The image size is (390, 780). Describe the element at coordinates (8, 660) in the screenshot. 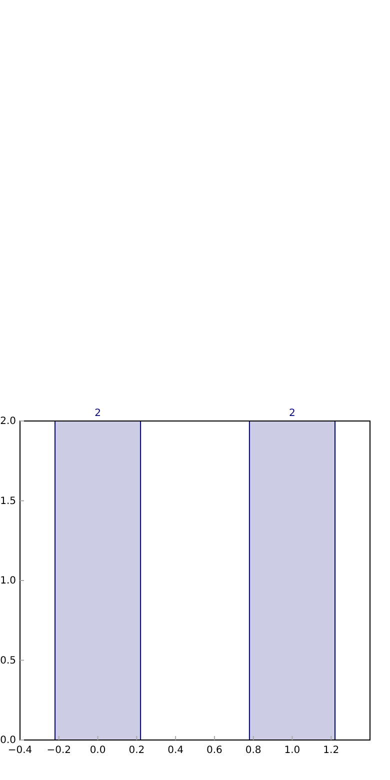

I see `y-tick-label: 0.5` at that location.